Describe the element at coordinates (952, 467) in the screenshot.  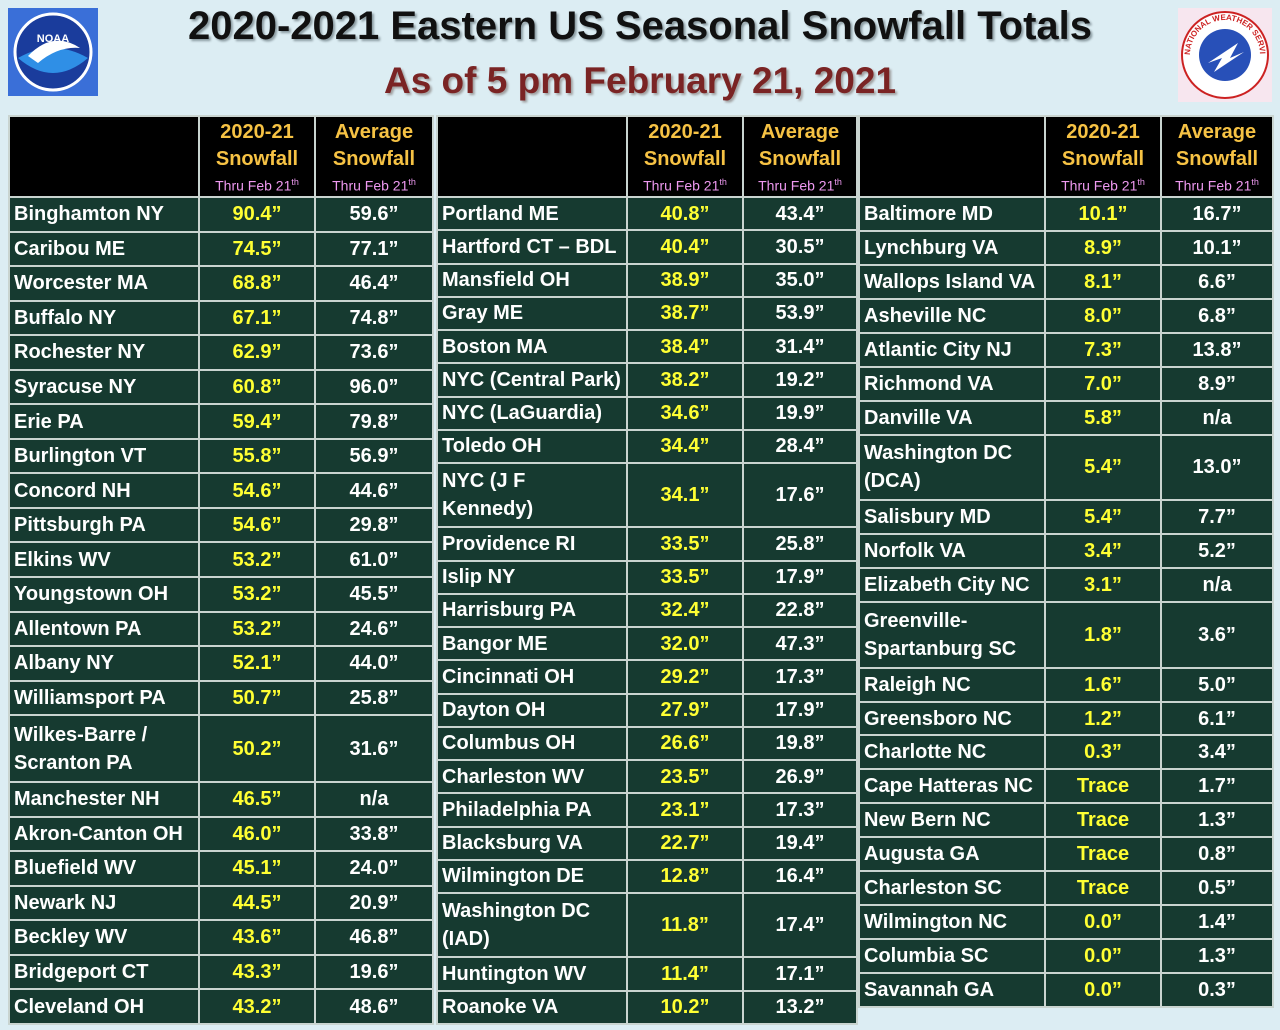
I see `station-name: Washington DC (DCA)` at that location.